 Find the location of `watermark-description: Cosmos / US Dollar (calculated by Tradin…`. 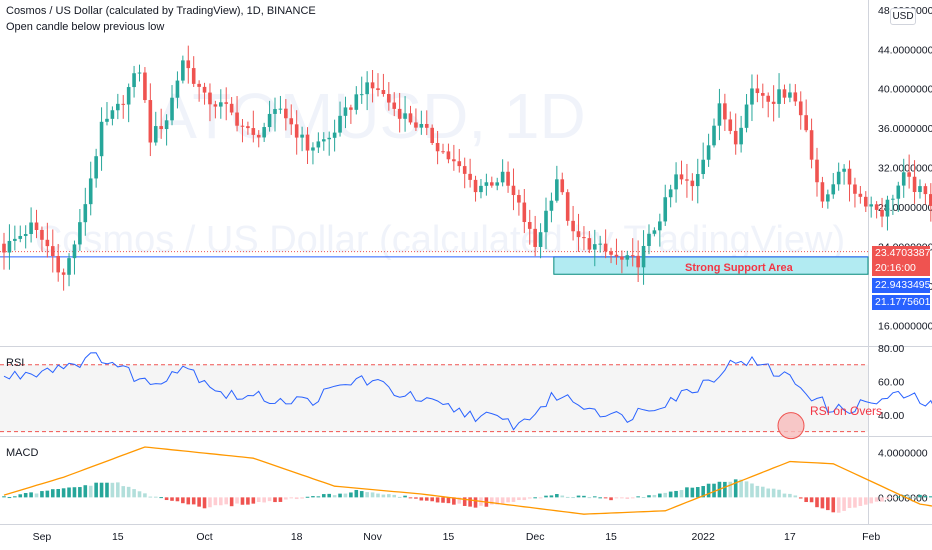

watermark-description: Cosmos / US Dollar (calculated by Tradin… is located at coordinates (440, 240).